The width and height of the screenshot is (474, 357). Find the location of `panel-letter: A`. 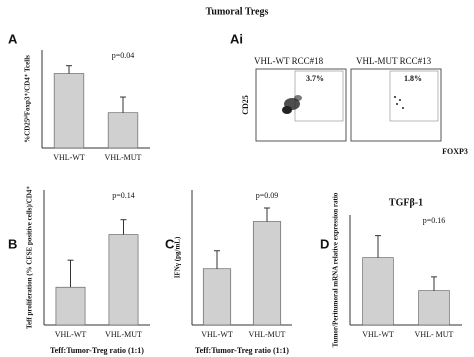

panel-letter: A is located at coordinates (13, 38).